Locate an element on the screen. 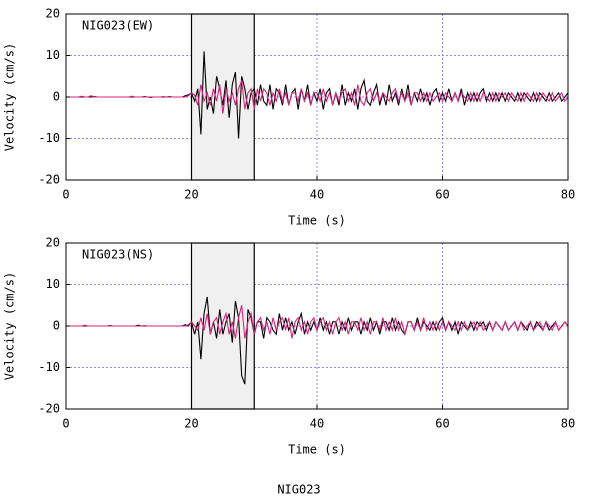 Image resolution: width=599 pixels, height=502 pixels. panel-label: NIG023(NS) is located at coordinates (118, 255).